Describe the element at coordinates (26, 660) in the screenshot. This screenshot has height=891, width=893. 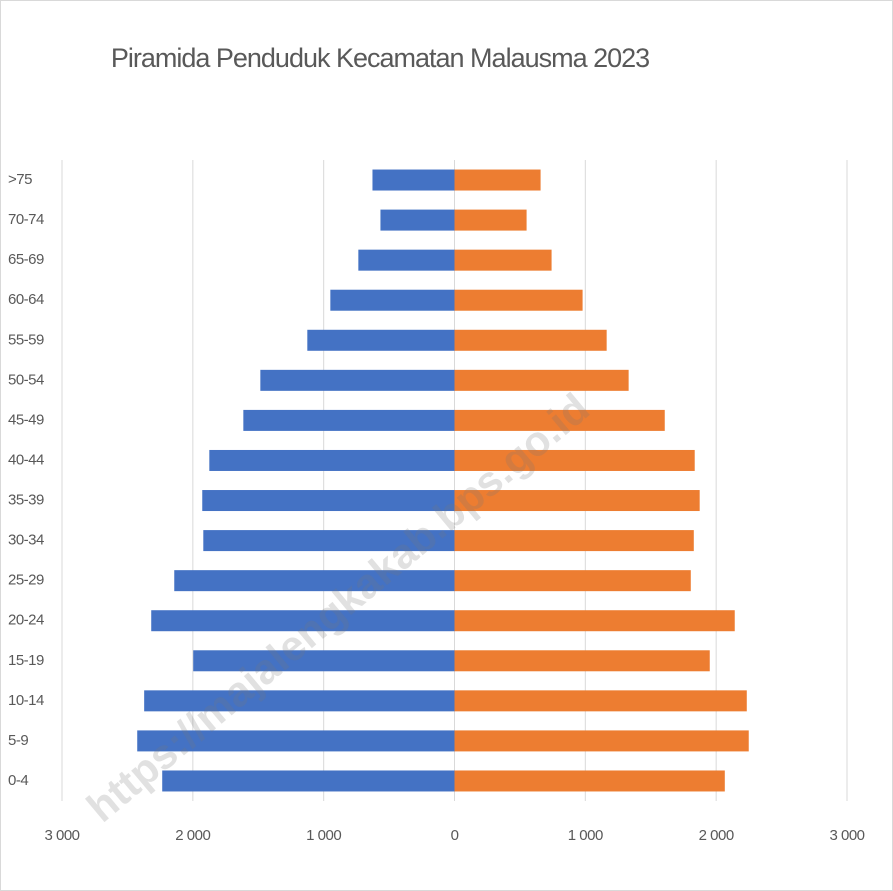
I see `y-tick-label: 15-19` at that location.